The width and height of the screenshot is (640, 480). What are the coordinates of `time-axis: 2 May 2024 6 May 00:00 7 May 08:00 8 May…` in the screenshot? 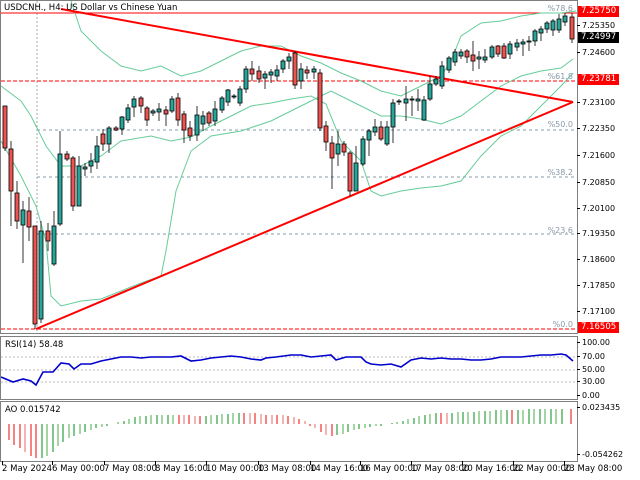 It's located at (320, 470).